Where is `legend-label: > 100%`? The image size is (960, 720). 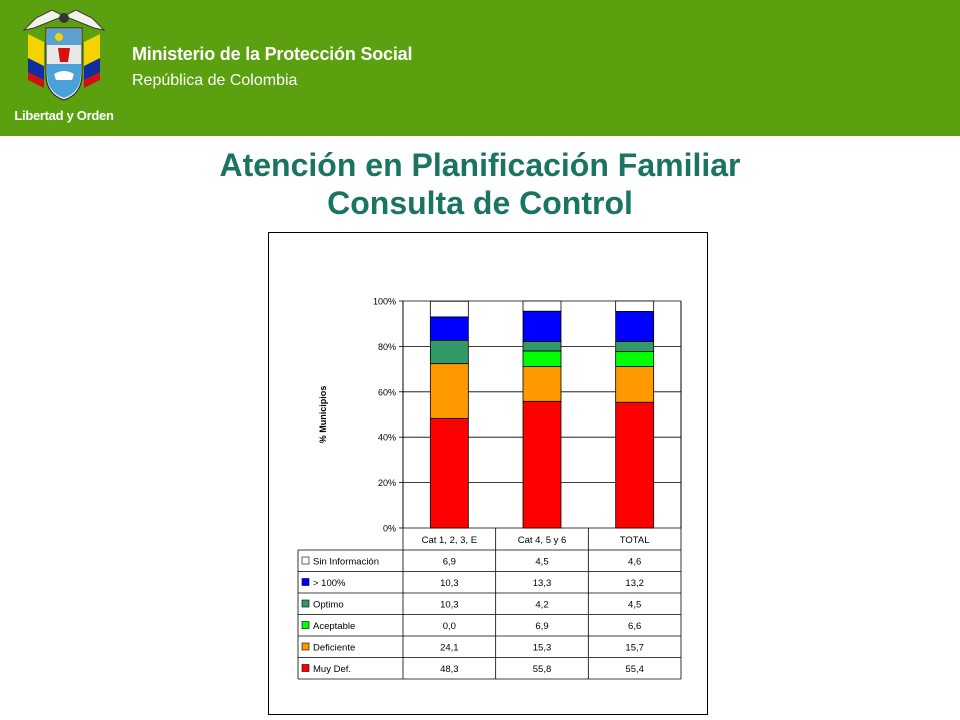 legend-label: > 100% is located at coordinates (329, 583).